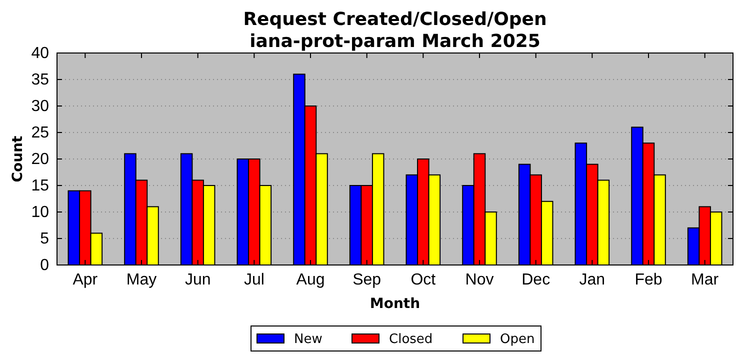 This screenshot has width=742, height=361. Describe the element at coordinates (40, 213) in the screenshot. I see `y-tick-label: 10` at that location.